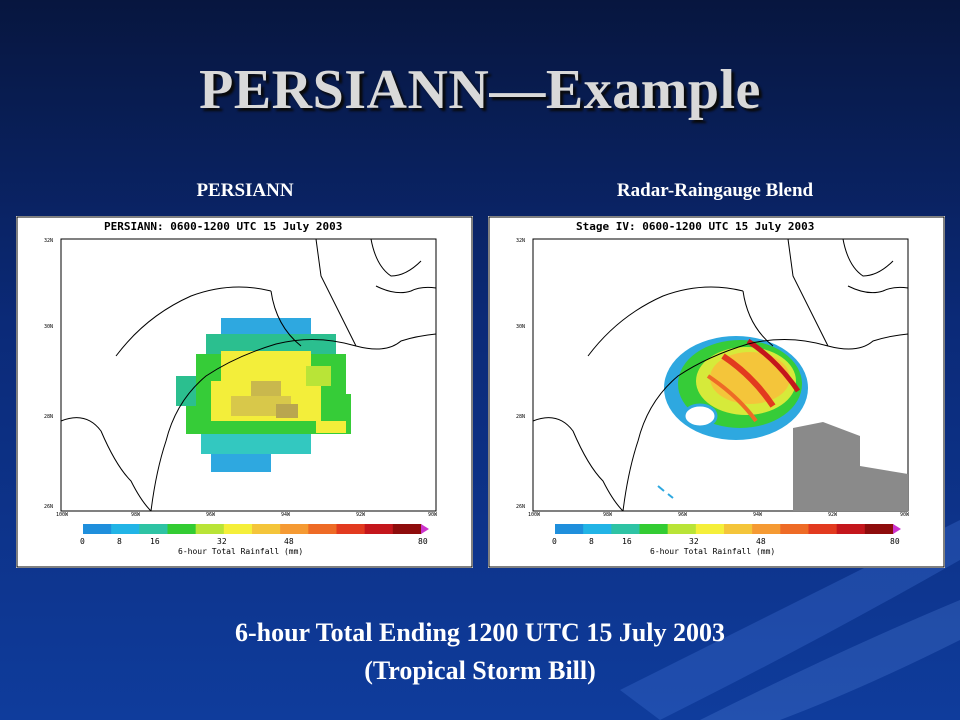  What do you see at coordinates (695, 226) in the screenshot?
I see `panel-header: Stage IV: 0600-1200 UTC 15 July 2003` at bounding box center [695, 226].